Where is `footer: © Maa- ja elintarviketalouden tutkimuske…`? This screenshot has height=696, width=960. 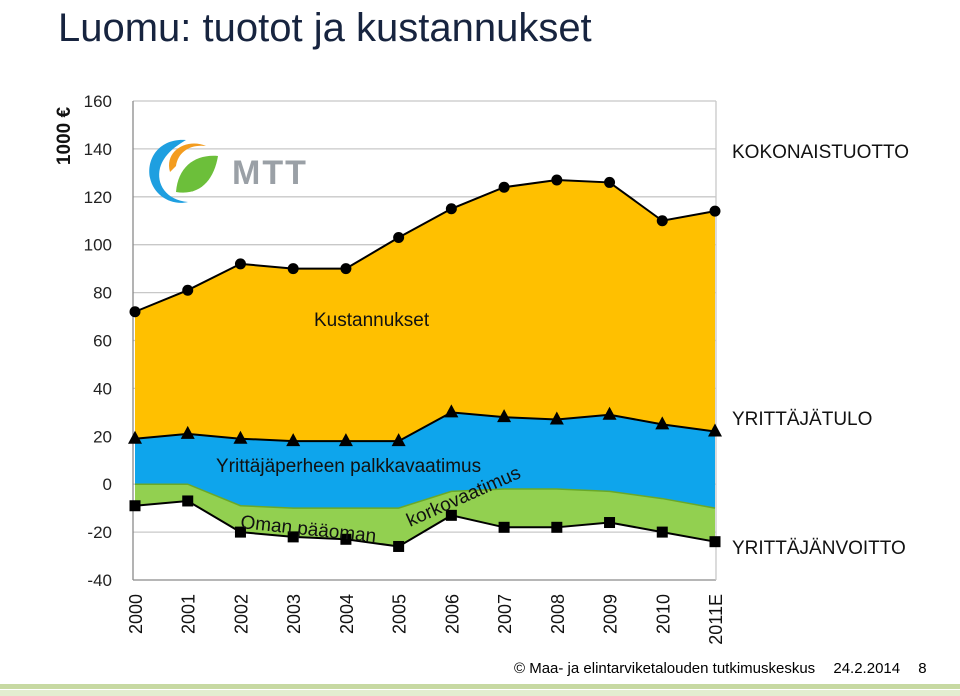
footer: © Maa- ja elintarviketalouden tutkimuske… is located at coordinates (727, 668).